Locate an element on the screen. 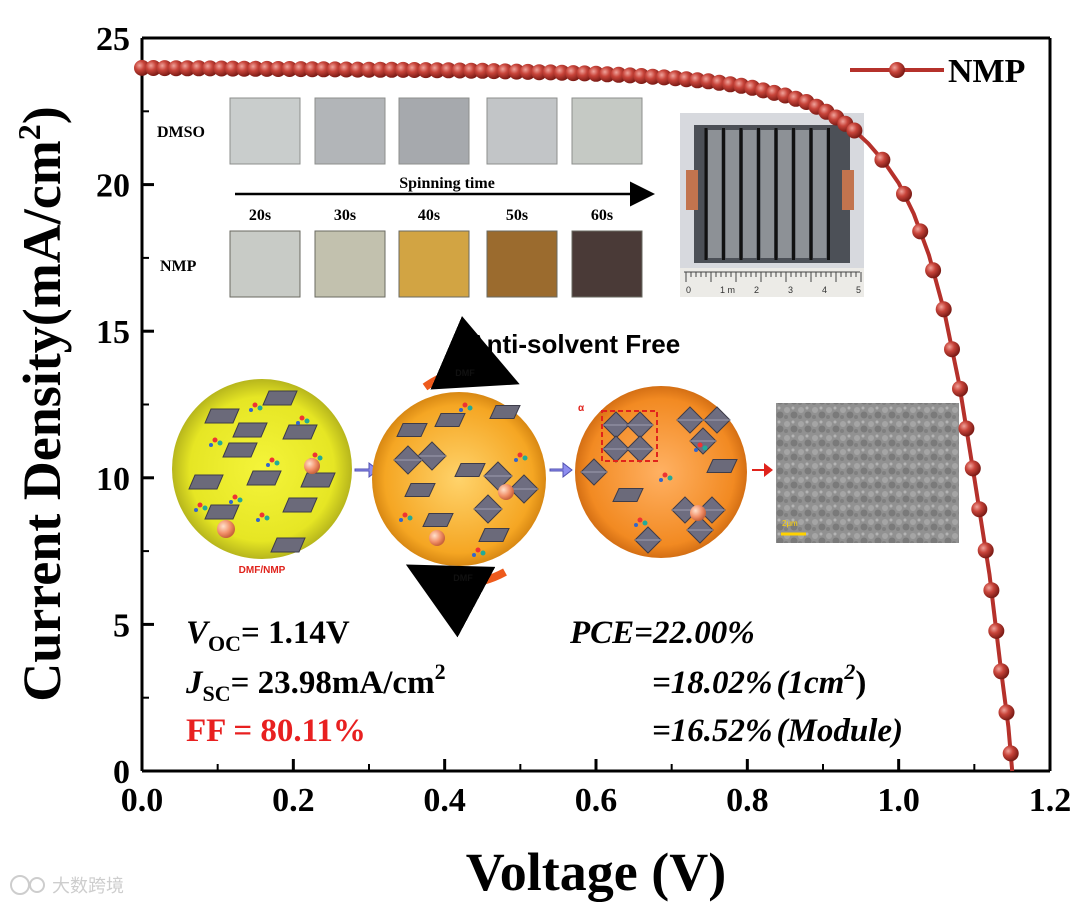  spinning-time-label: 20s is located at coordinates (260, 215).